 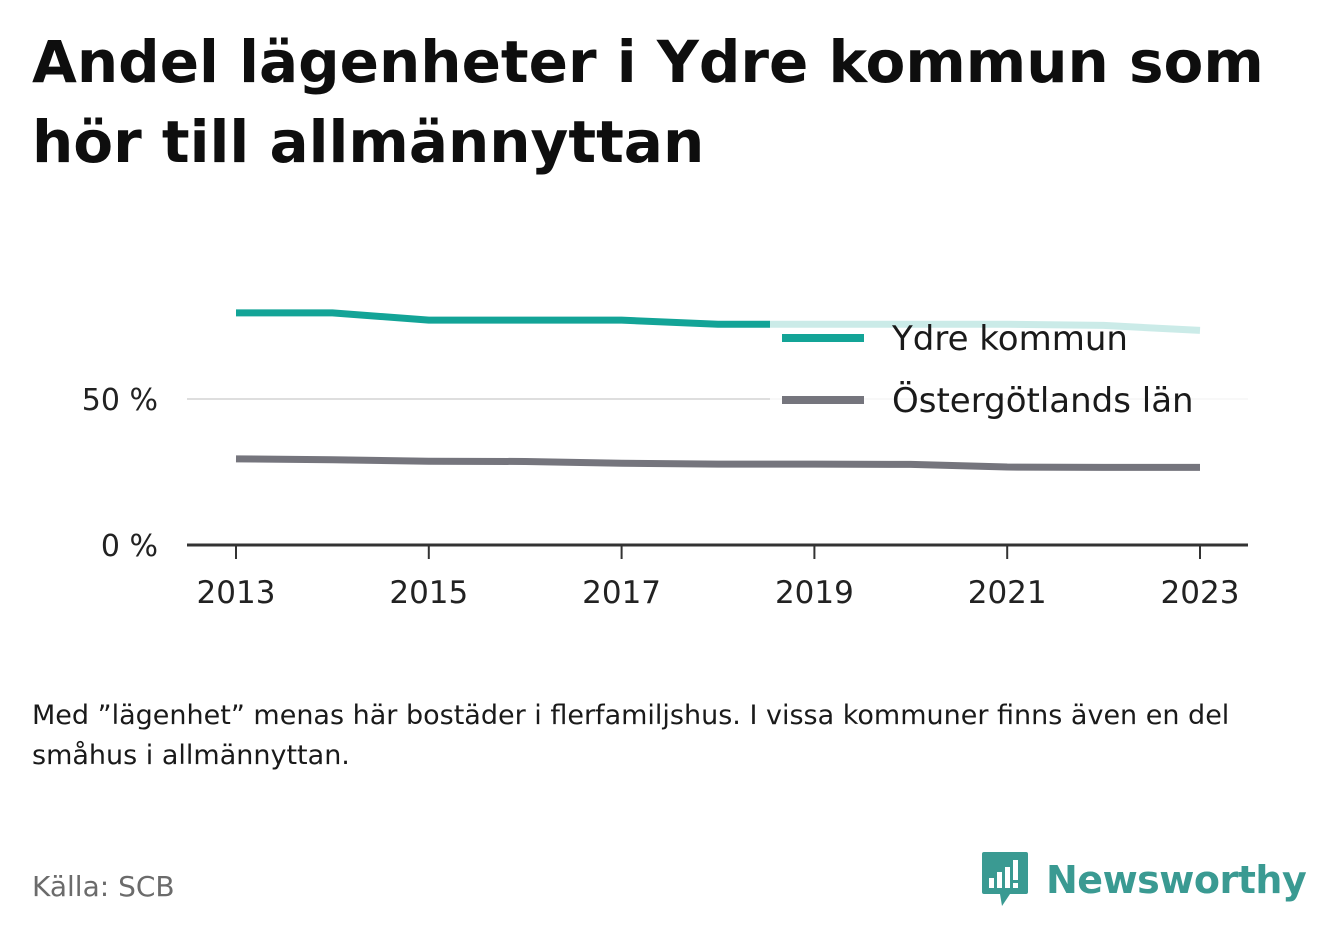 What do you see at coordinates (428, 593) in the screenshot?
I see `x-tick-label: 2015` at bounding box center [428, 593].